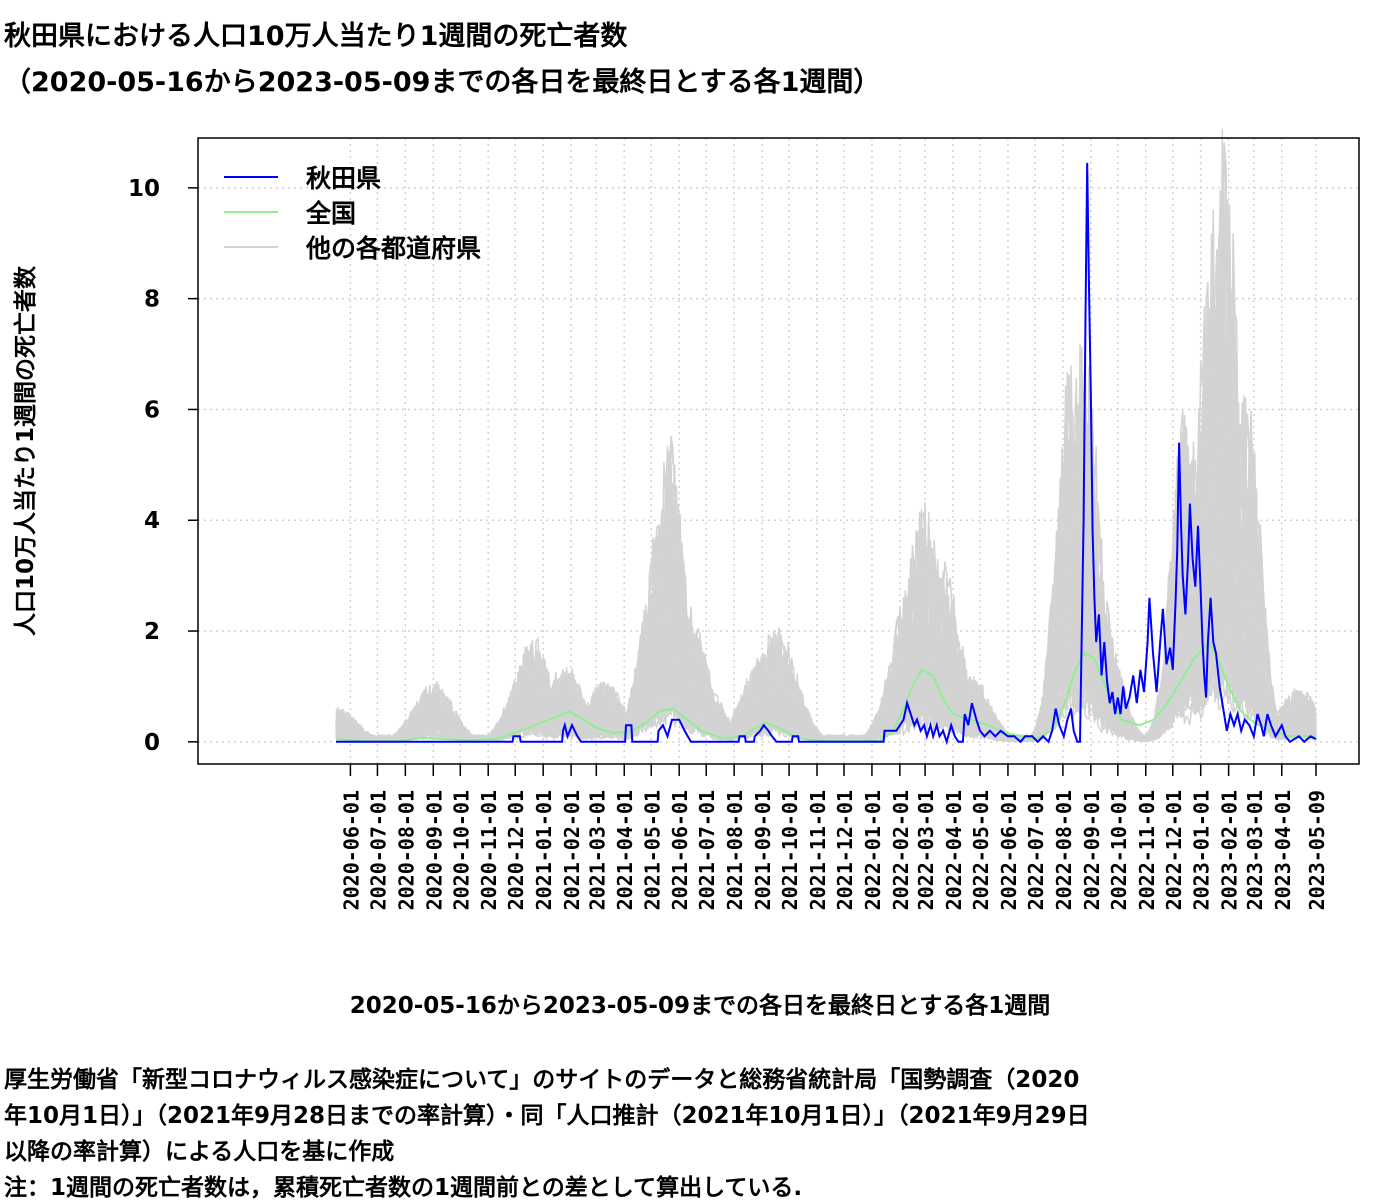  I want to click on x-tick-label: 2021-08-01, so click(735, 850).